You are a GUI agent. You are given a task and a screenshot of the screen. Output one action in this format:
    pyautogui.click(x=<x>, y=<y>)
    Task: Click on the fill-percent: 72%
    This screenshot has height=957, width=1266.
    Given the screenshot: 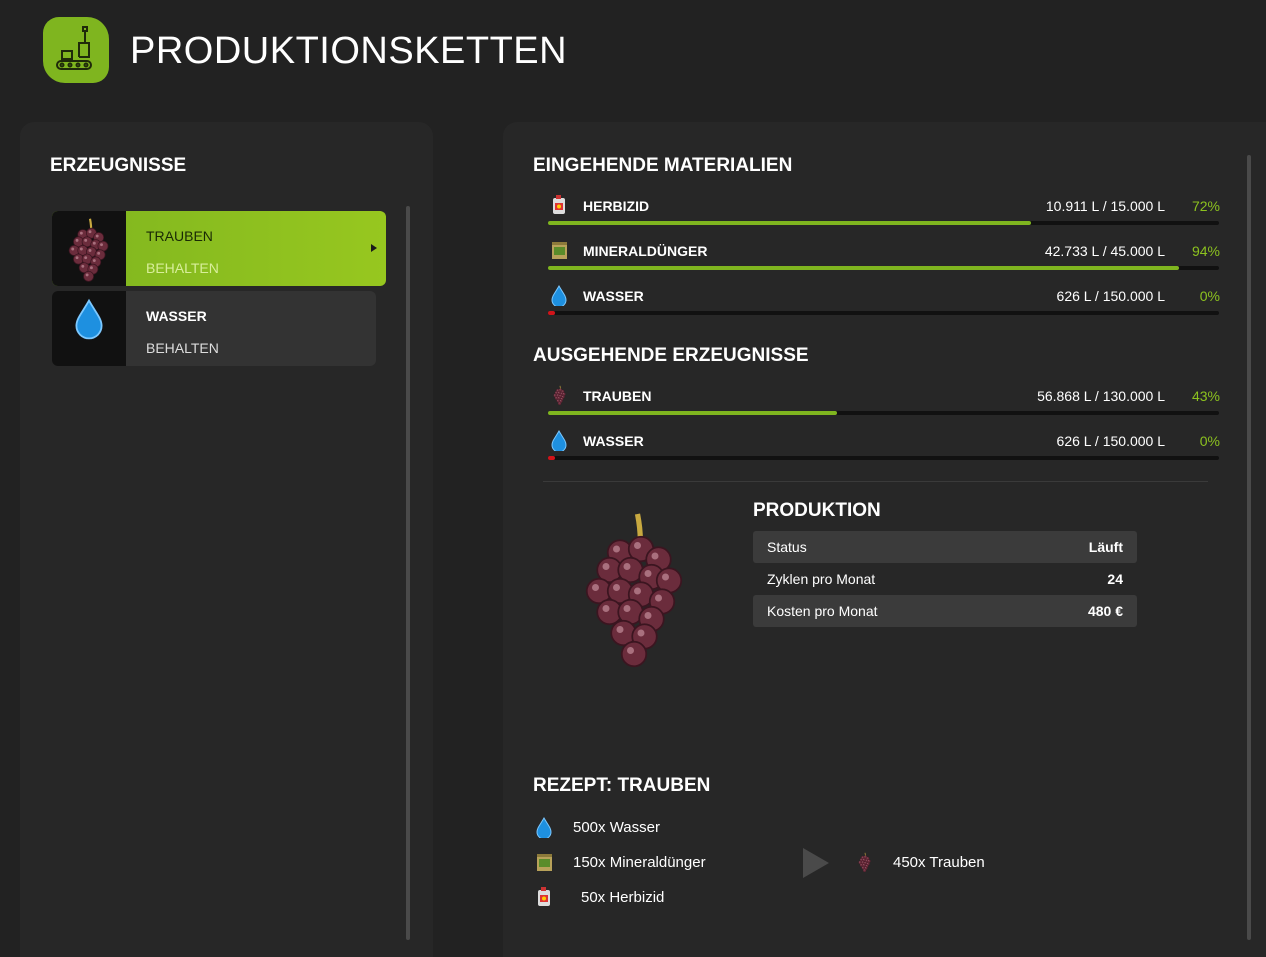 What is the action you would take?
    pyautogui.click(x=1205, y=206)
    